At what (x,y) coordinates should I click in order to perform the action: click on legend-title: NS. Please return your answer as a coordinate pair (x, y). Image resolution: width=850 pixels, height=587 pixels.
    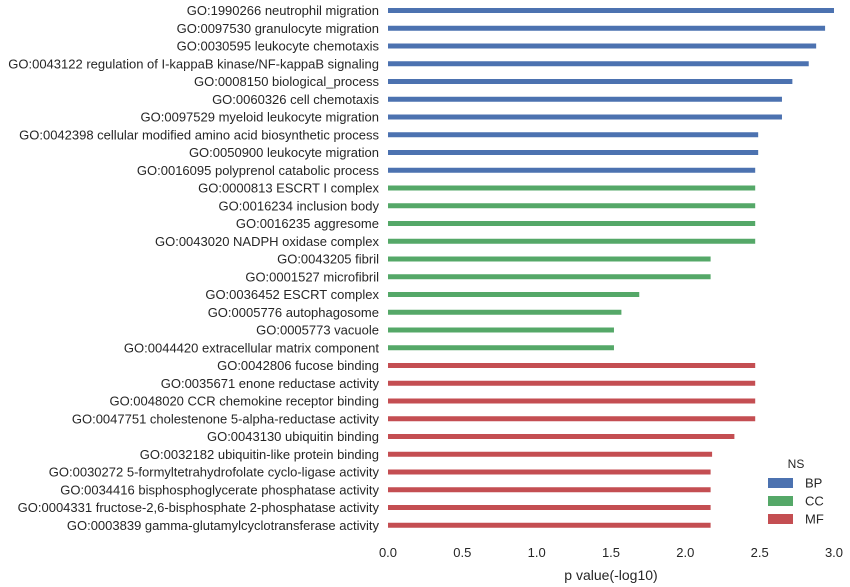
    Looking at the image, I should click on (796, 464).